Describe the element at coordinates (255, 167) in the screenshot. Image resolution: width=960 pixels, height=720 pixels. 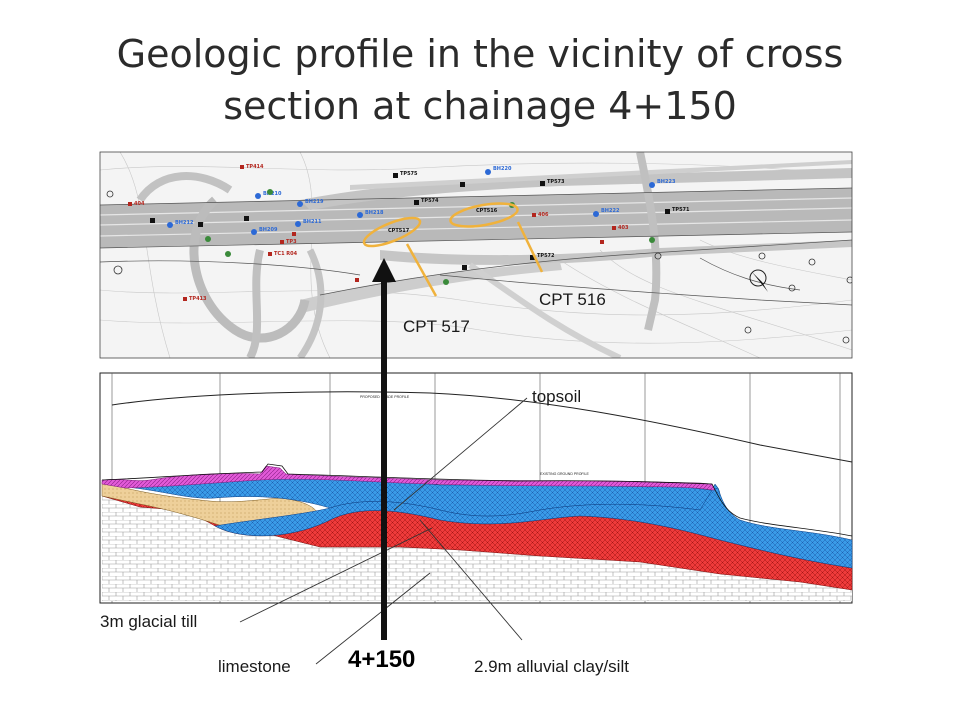
I see `svg-text: TP414` at that location.